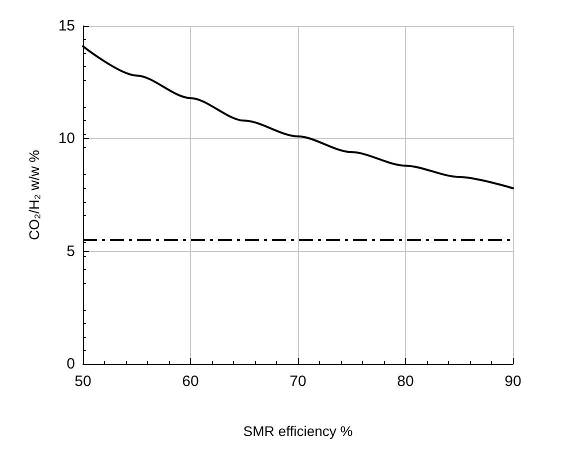  Describe the element at coordinates (70, 251) in the screenshot. I see `y-tick-label: 5` at that location.